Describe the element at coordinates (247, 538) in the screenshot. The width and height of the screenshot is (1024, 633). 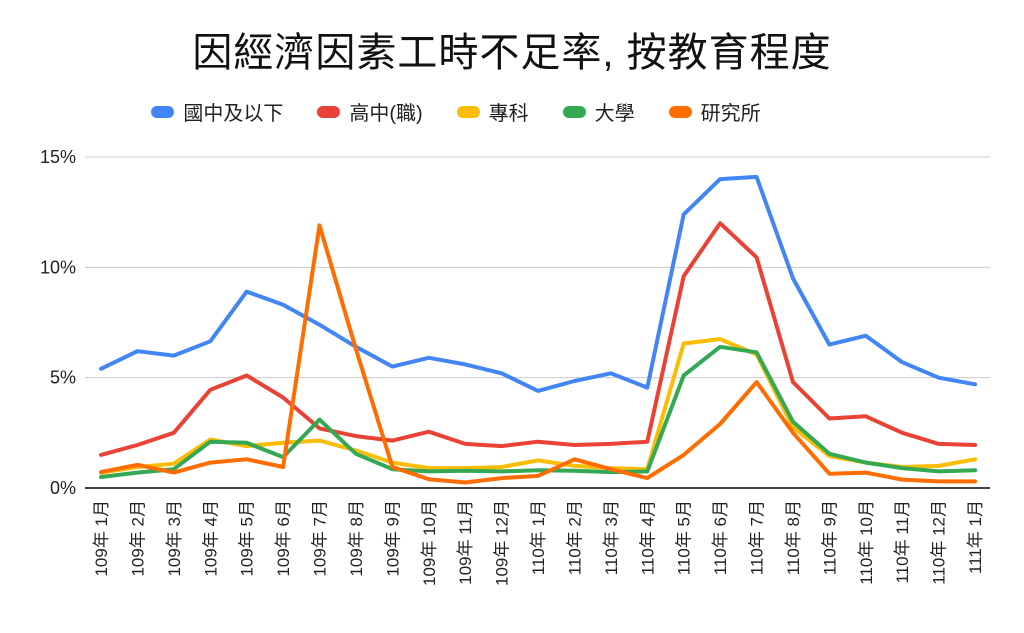
I see `x-axis-tick-label: 109年 5月` at that location.